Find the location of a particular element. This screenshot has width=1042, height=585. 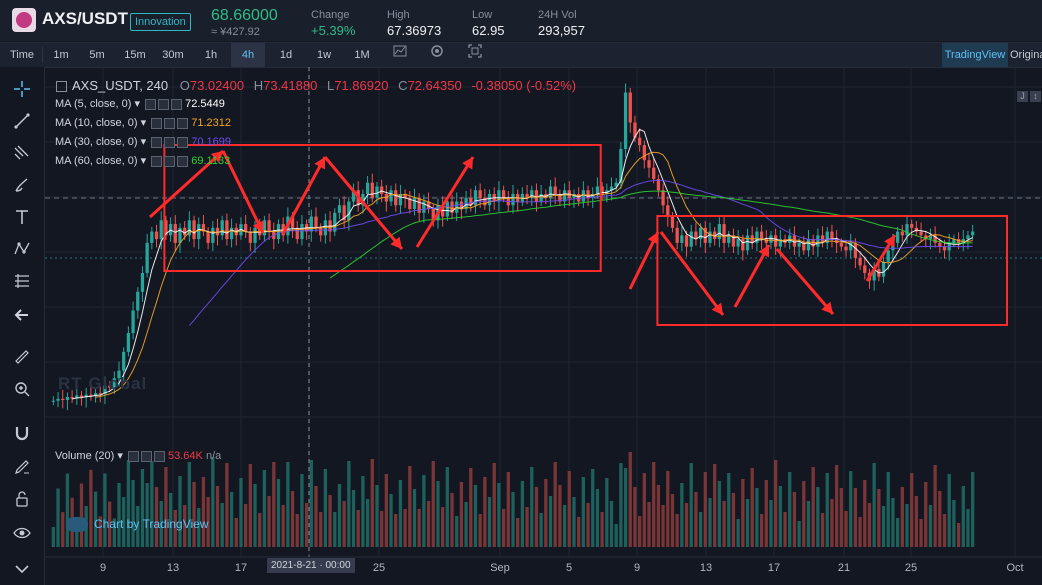

back-arrow-icon is located at coordinates (22, 315).